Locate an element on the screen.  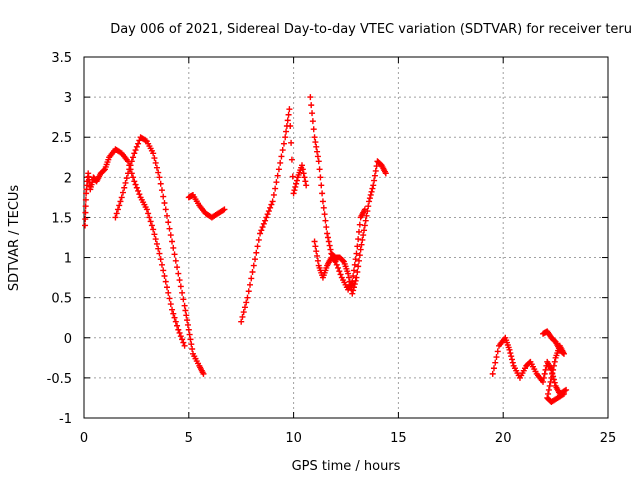
y-tick-label: -0.5 is located at coordinates (59, 379).